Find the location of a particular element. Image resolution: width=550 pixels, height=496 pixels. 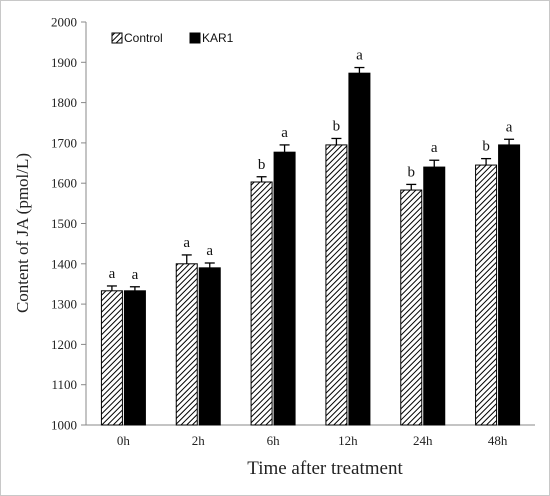

y-tick-label: 1700 is located at coordinates (64, 142).